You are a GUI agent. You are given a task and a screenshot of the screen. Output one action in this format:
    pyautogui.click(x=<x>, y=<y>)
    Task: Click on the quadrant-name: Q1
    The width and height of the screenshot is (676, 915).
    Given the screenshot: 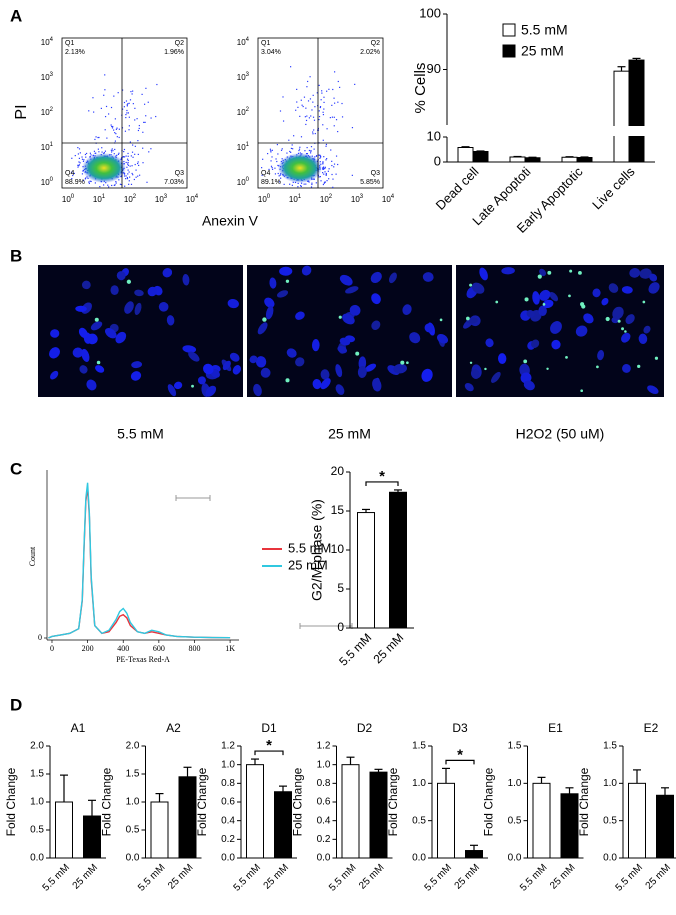 What is the action you would take?
    pyautogui.click(x=265, y=43)
    